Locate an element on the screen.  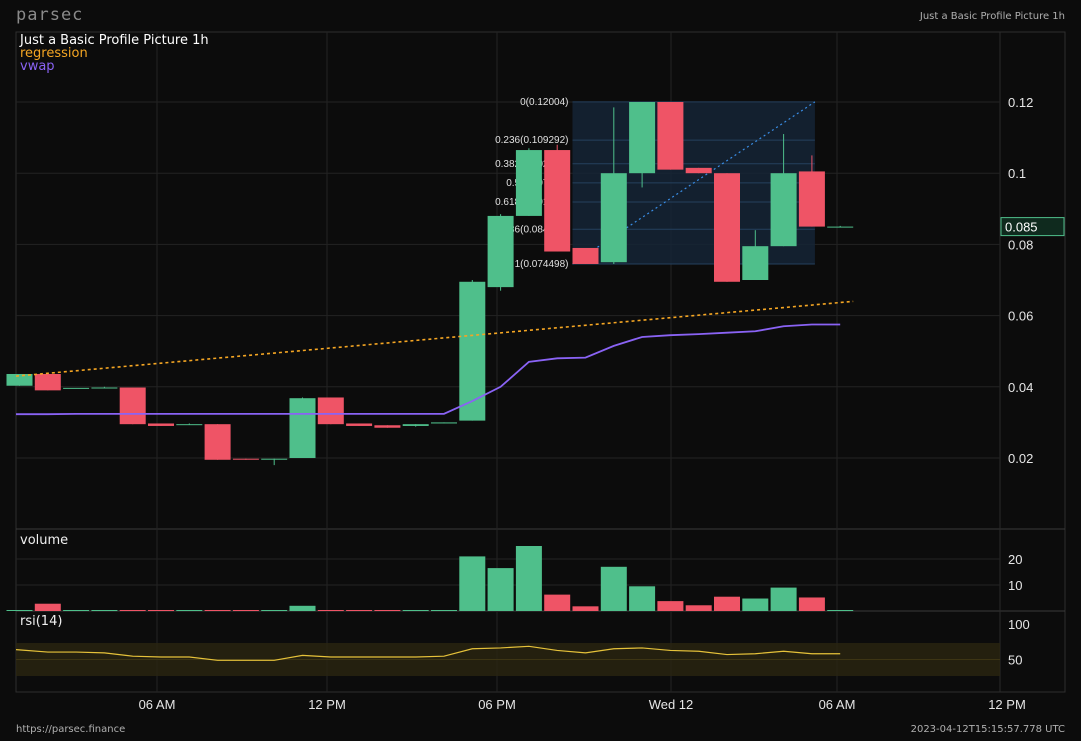
regression-line is located at coordinates (434, 338).